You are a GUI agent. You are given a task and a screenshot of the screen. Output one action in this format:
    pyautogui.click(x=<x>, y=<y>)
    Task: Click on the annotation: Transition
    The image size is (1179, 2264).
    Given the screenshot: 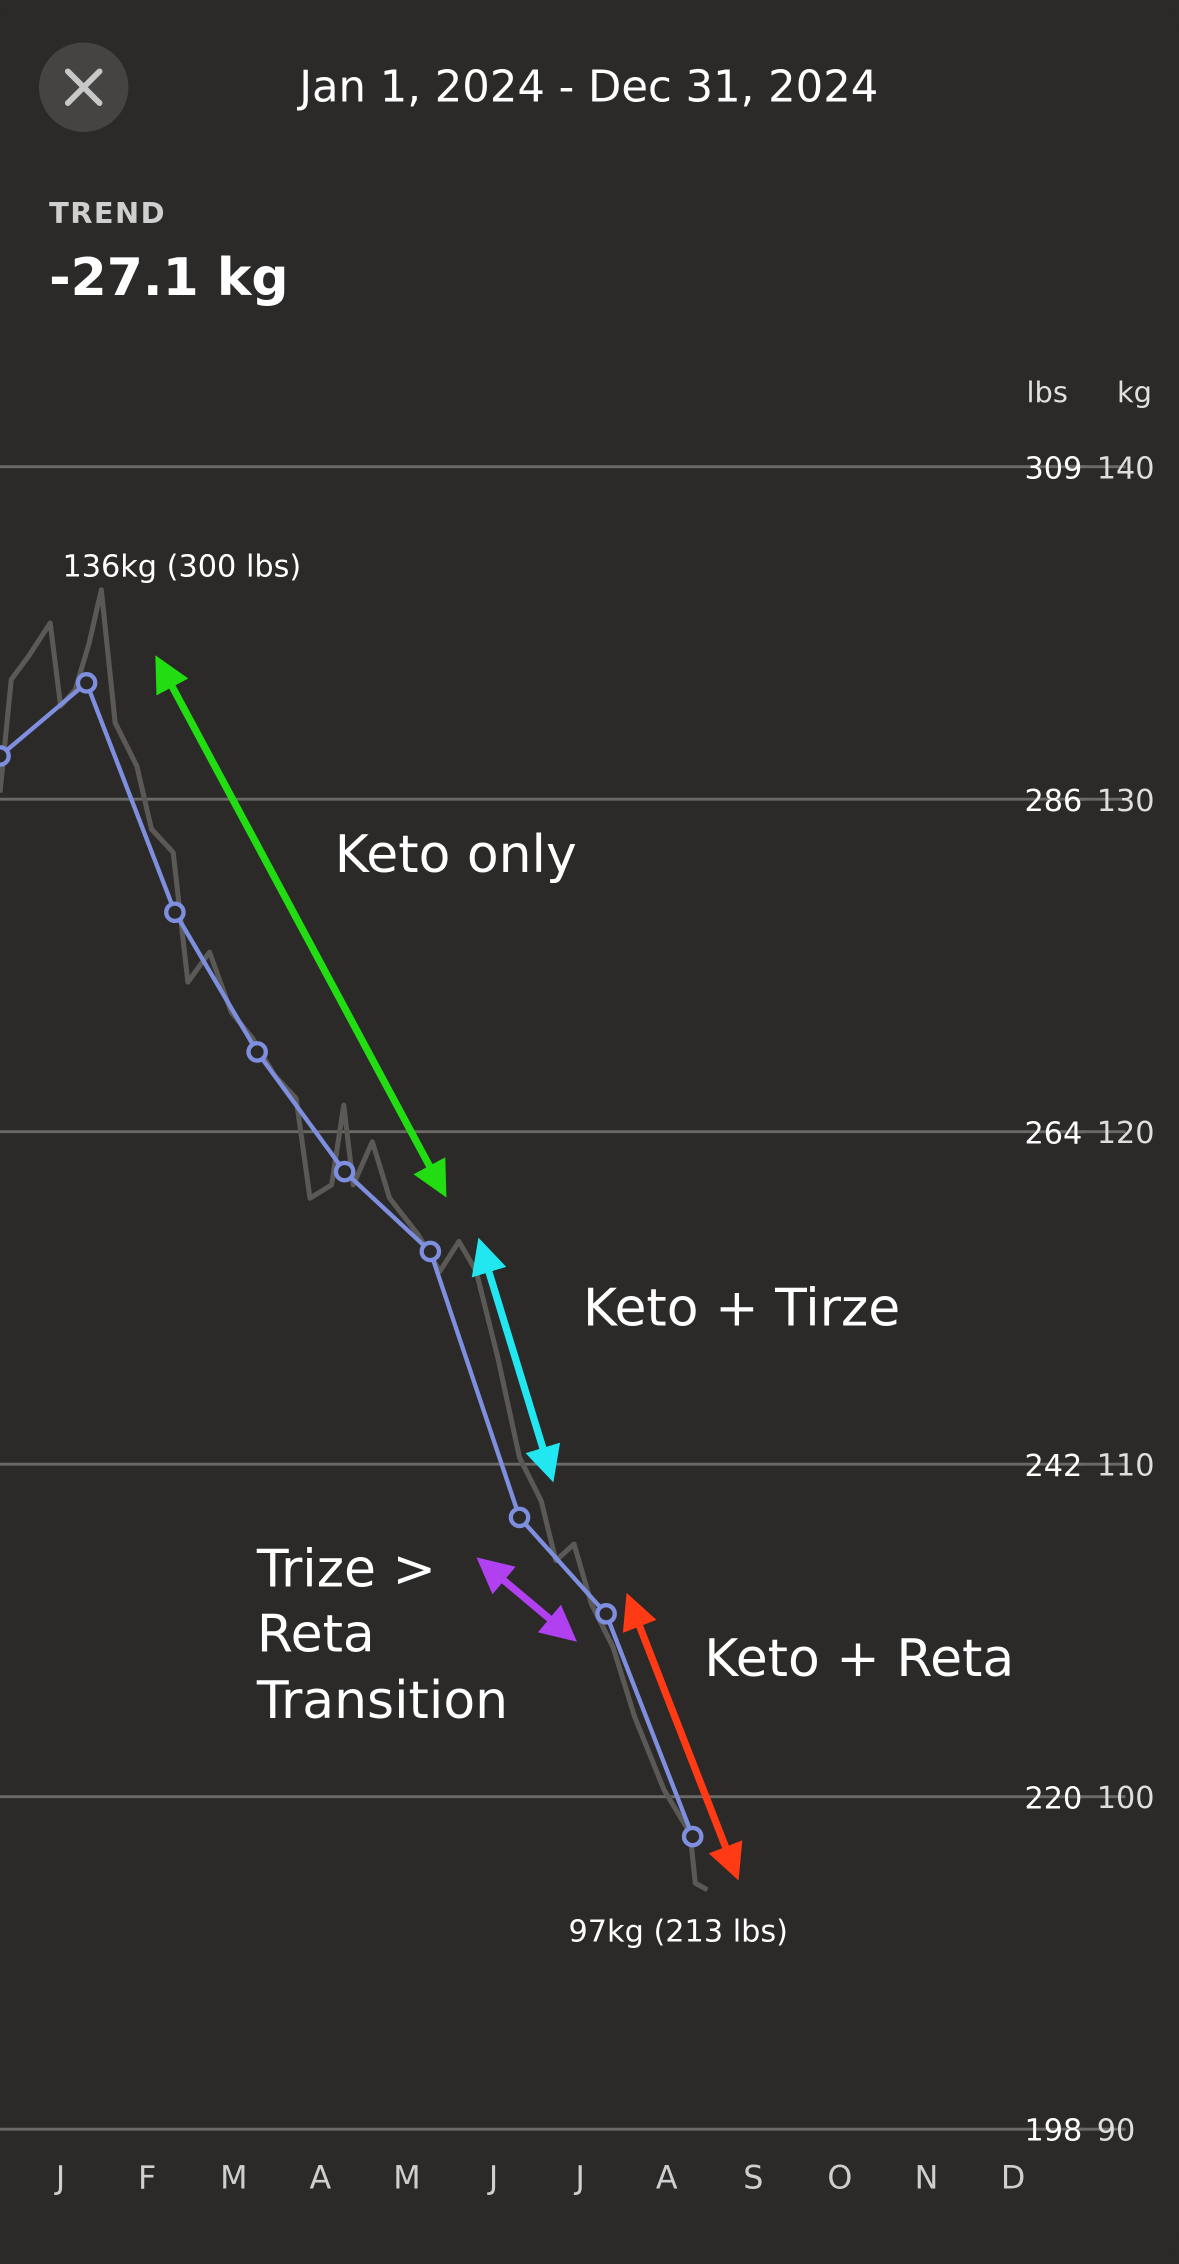 What is the action you would take?
    pyautogui.click(x=382, y=1701)
    